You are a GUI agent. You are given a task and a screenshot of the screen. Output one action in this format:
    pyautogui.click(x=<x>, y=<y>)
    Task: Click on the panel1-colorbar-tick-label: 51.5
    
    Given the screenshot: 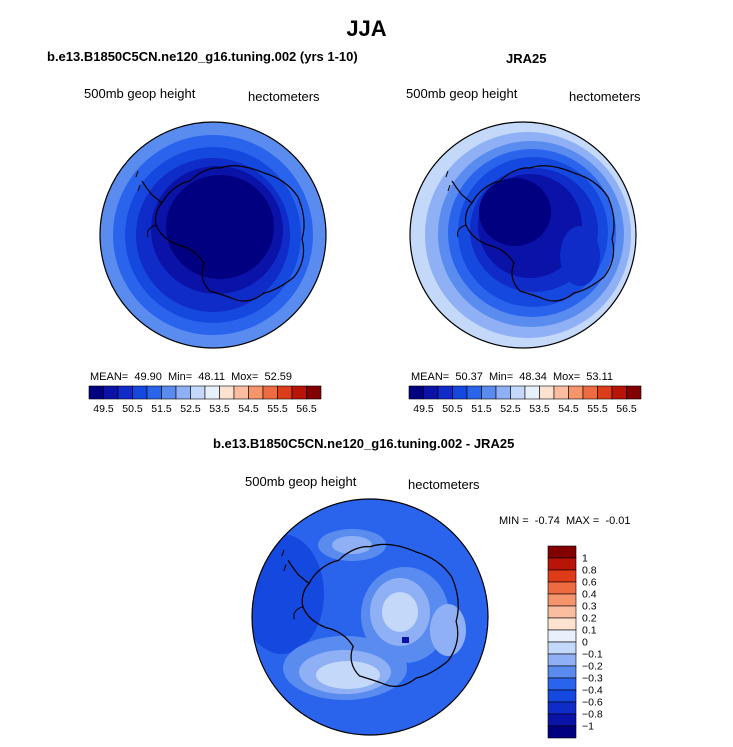 What is the action you would take?
    pyautogui.click(x=161, y=409)
    